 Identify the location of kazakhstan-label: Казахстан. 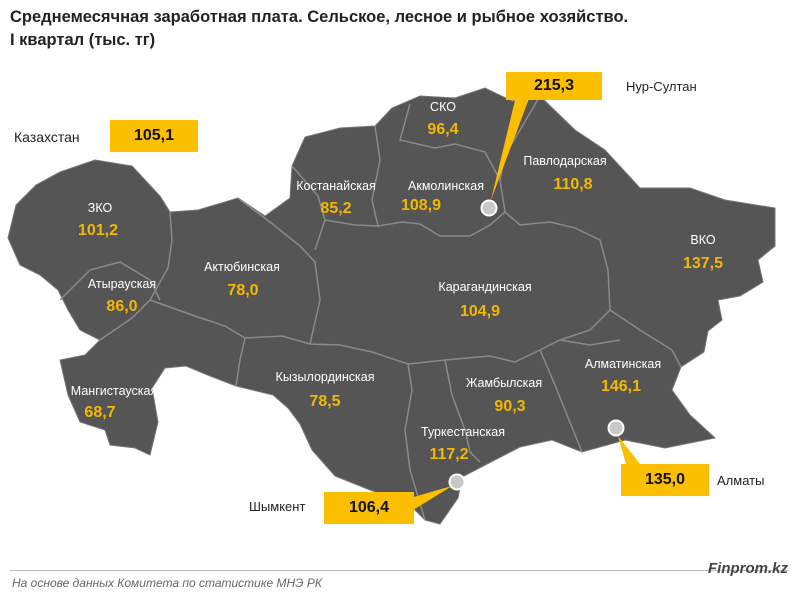
(47, 137).